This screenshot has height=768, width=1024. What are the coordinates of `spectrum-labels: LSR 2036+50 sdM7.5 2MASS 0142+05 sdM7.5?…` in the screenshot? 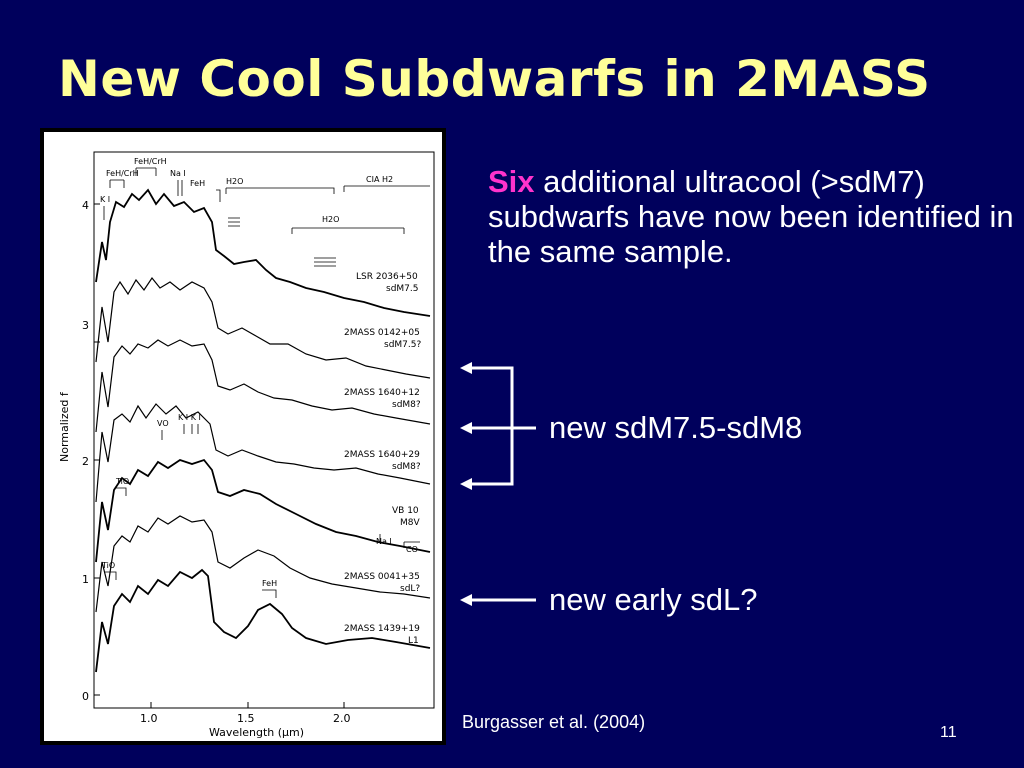 It's located at (382, 459).